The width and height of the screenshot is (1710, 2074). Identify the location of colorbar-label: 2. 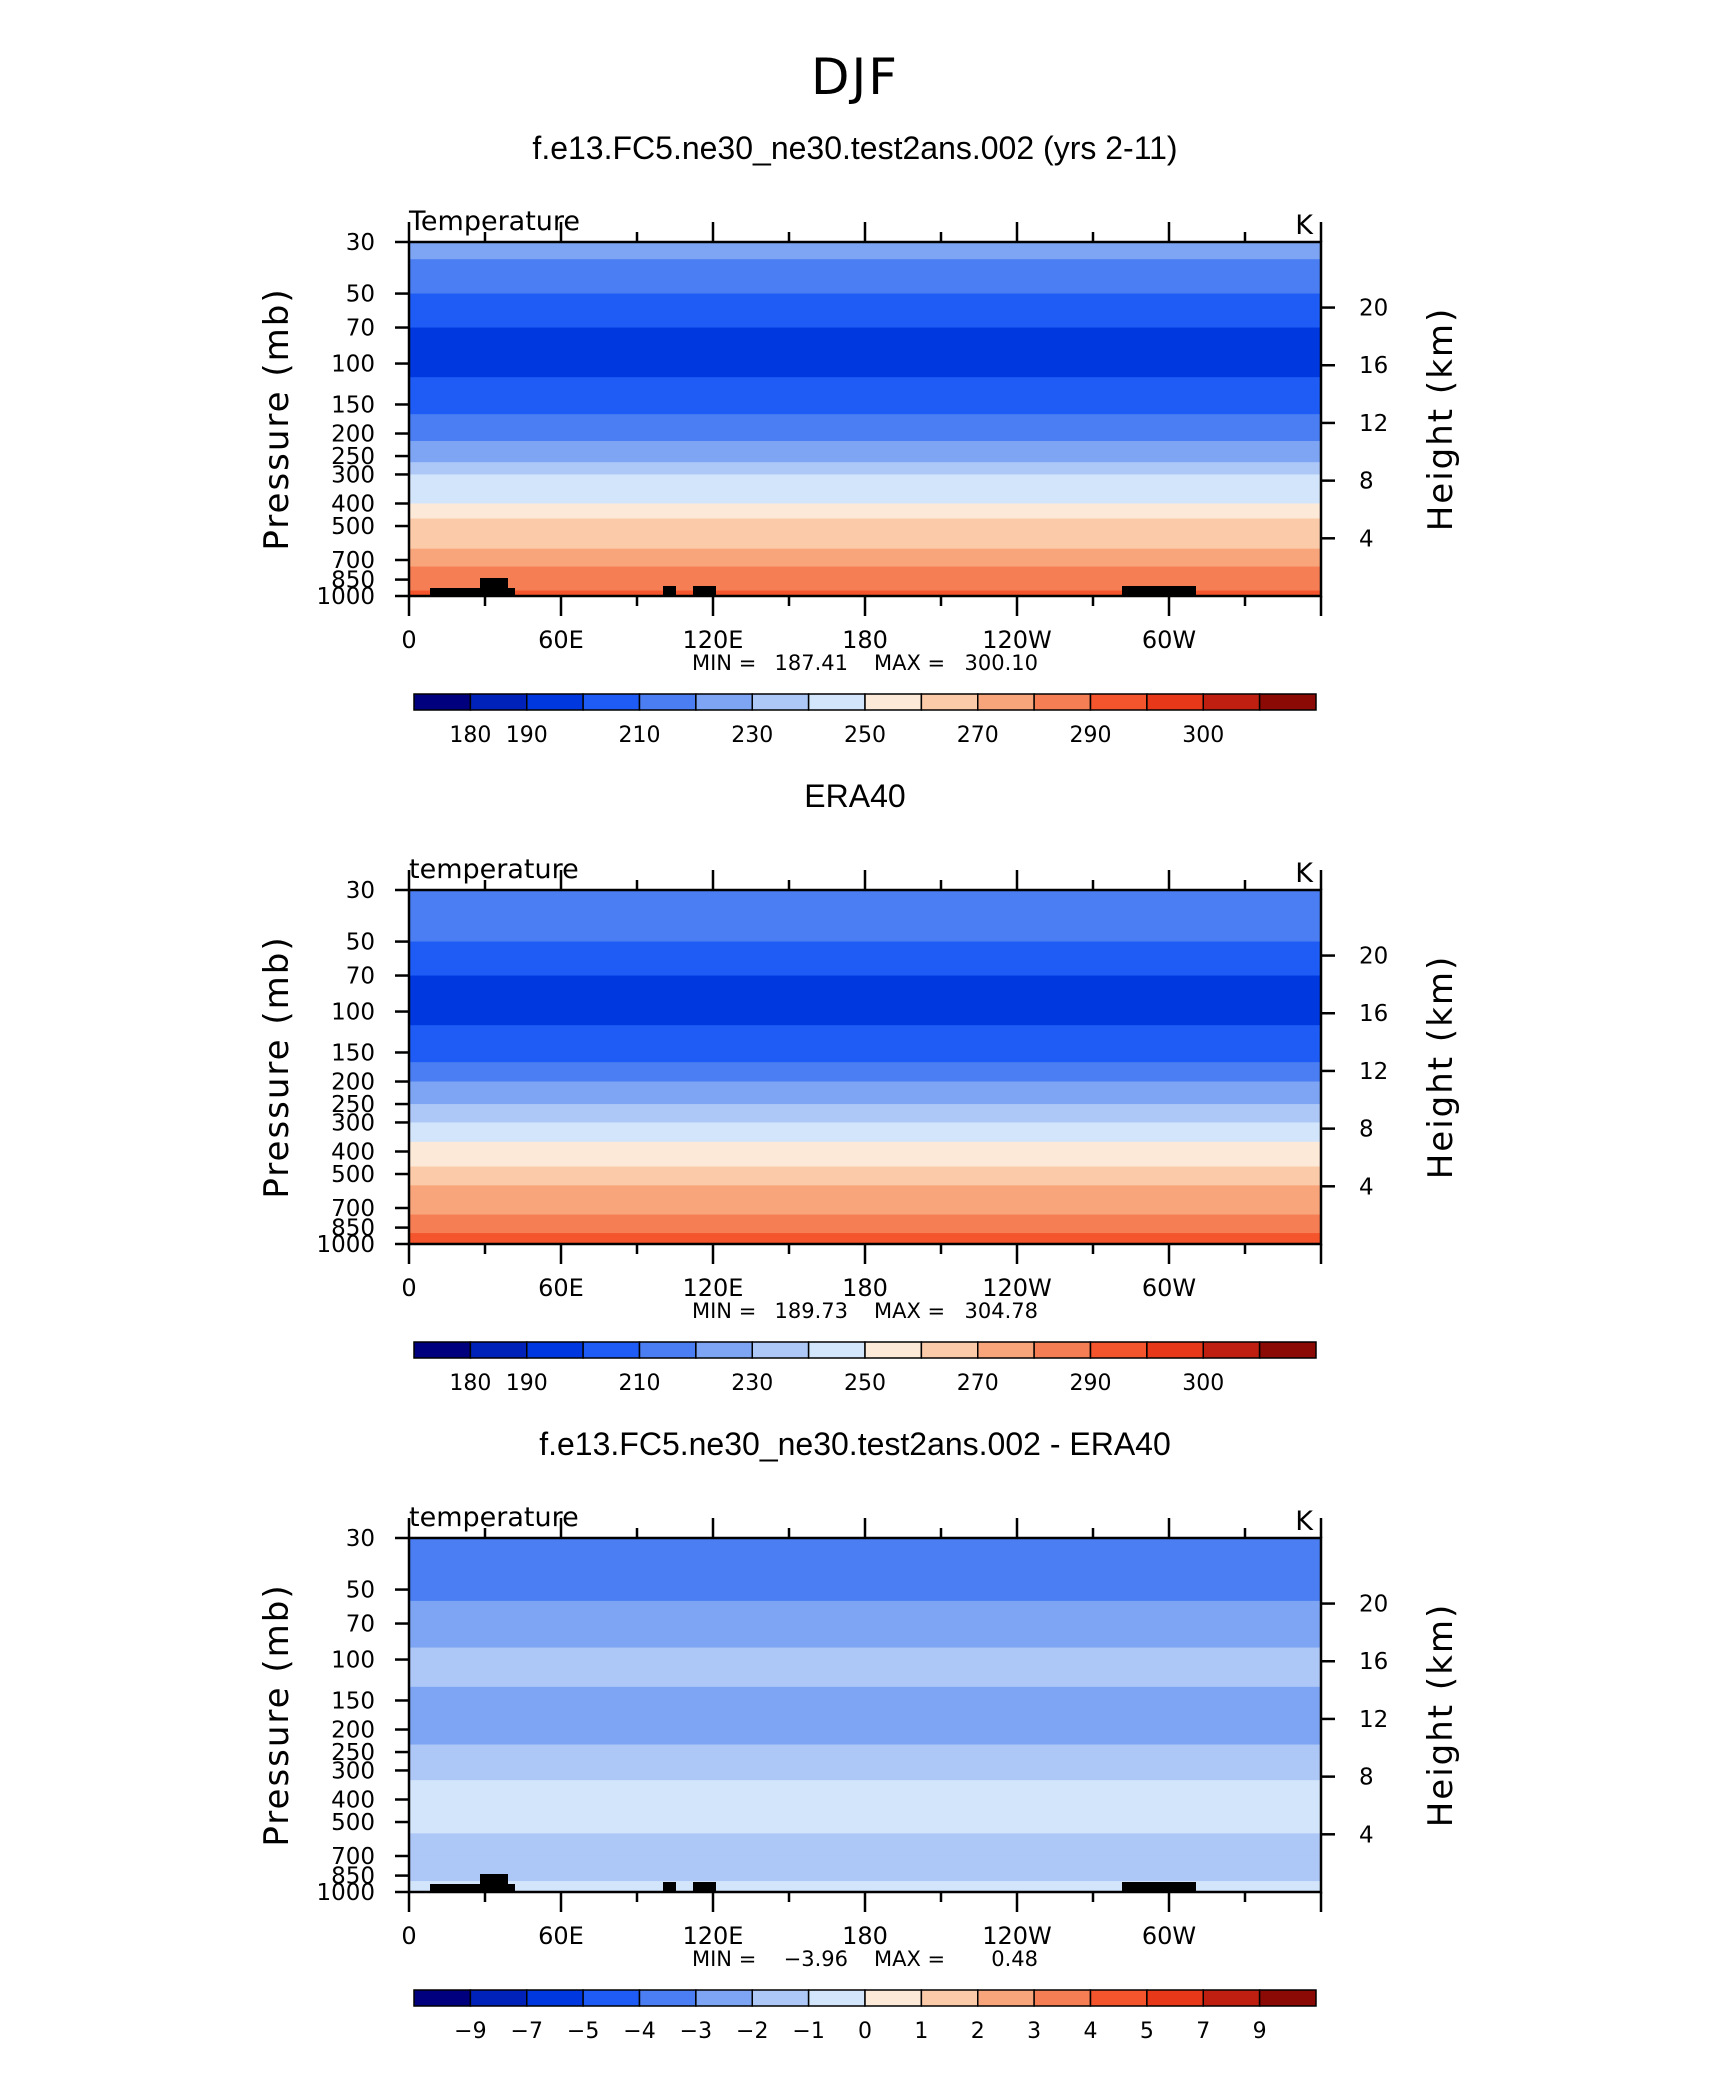
(978, 2031).